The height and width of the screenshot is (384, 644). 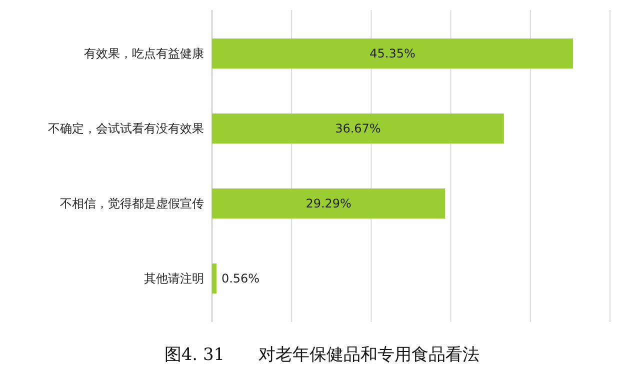 I want to click on y-tick-label: 其他请注明, so click(x=174, y=279).